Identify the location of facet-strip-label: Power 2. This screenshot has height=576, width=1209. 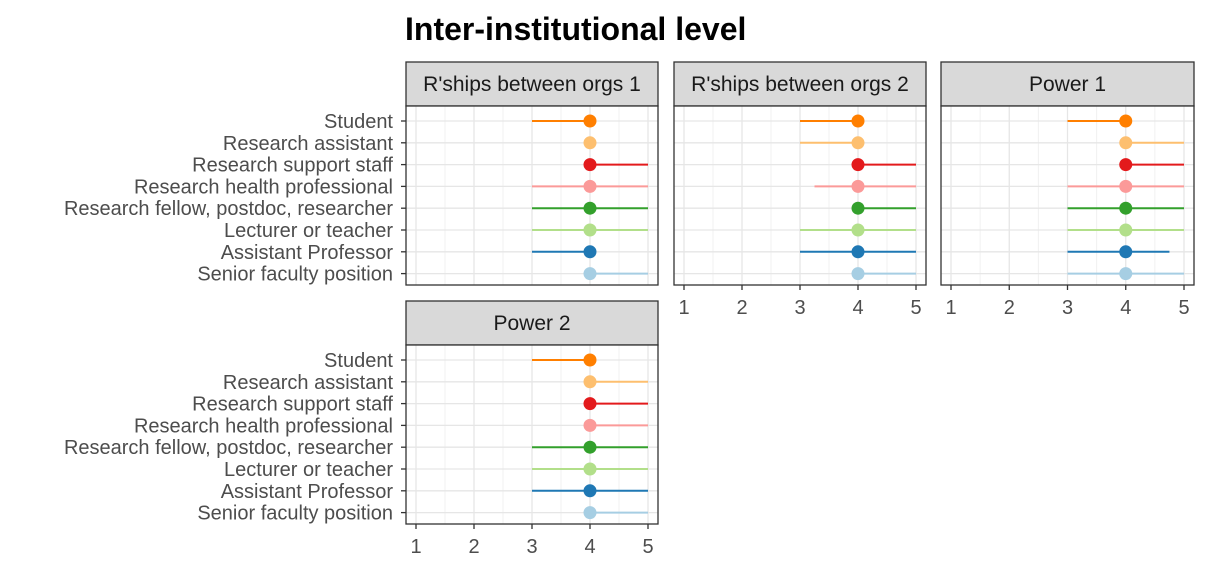
(531, 323).